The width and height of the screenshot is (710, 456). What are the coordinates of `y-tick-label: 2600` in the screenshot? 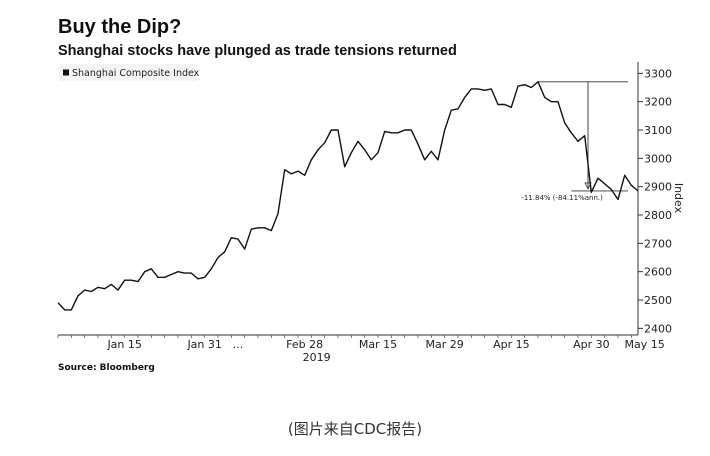 It's located at (658, 272).